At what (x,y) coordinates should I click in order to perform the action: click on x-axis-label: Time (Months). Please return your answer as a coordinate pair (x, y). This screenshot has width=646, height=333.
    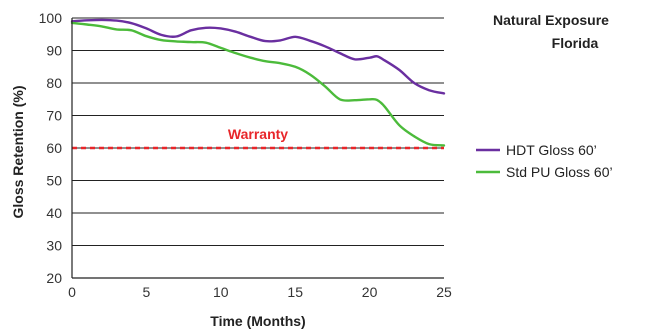
    Looking at the image, I should click on (257, 321).